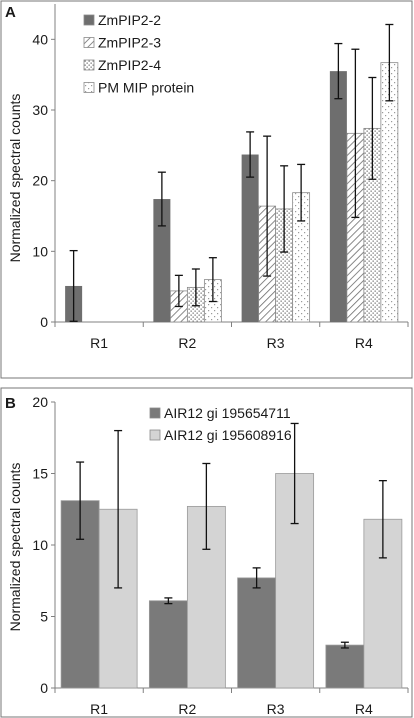  I want to click on bar-air12-gi-195654711-r3, so click(257, 633).